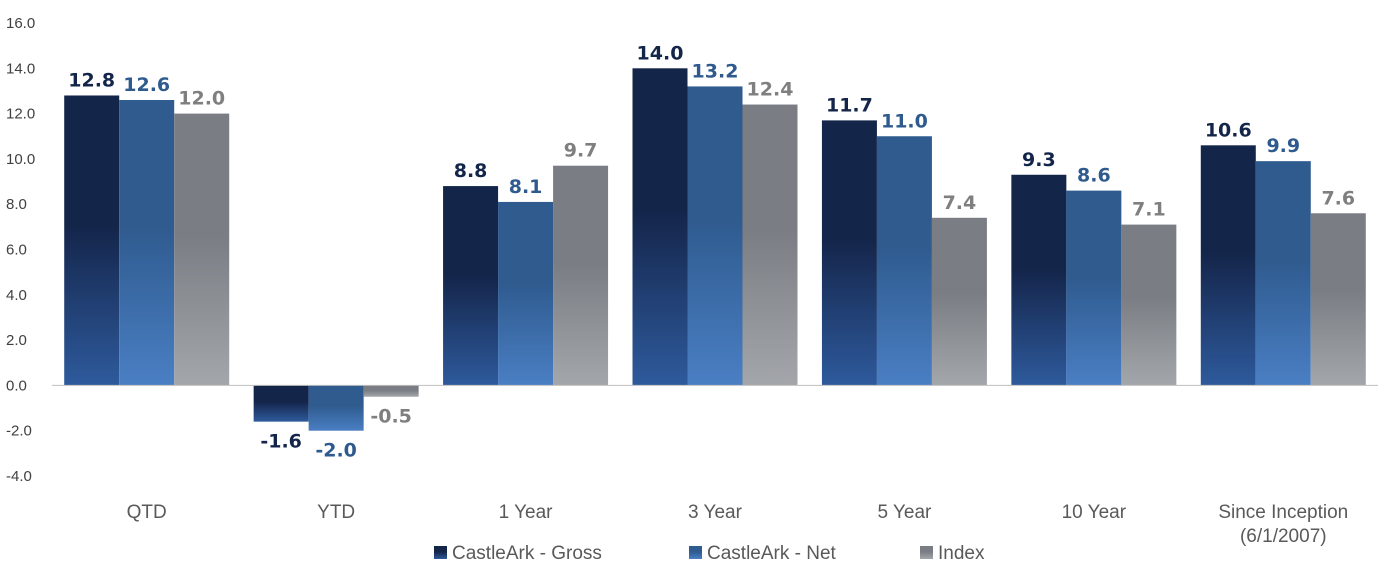 This screenshot has height=563, width=1378. Describe the element at coordinates (19, 431) in the screenshot. I see `y-tick-label: -2.0` at that location.